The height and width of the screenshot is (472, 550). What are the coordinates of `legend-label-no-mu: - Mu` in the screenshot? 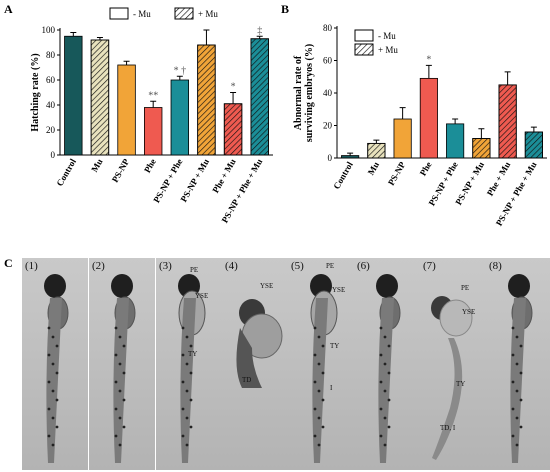 It's located at (387, 36).